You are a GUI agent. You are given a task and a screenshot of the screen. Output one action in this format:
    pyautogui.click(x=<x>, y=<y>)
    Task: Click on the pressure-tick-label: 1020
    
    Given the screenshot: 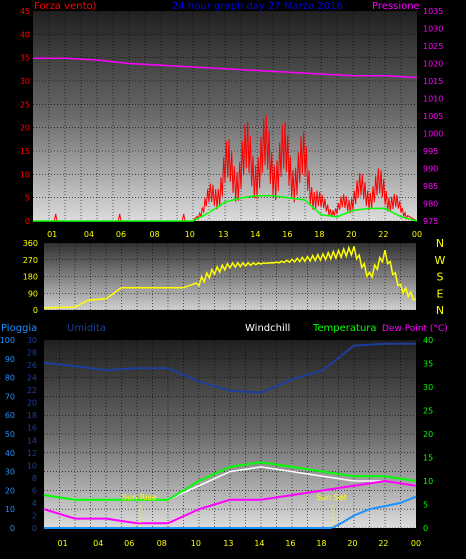 What is the action you would take?
    pyautogui.click(x=433, y=64)
    